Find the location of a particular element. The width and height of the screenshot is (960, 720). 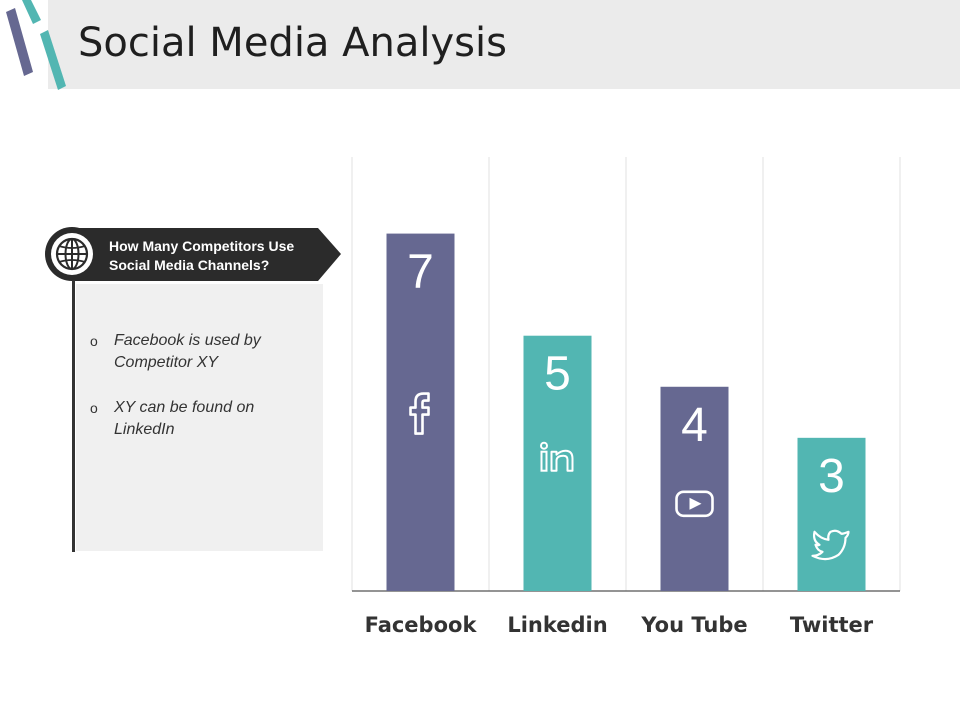

logo-stripe-teal-top is located at coordinates (31, 12).